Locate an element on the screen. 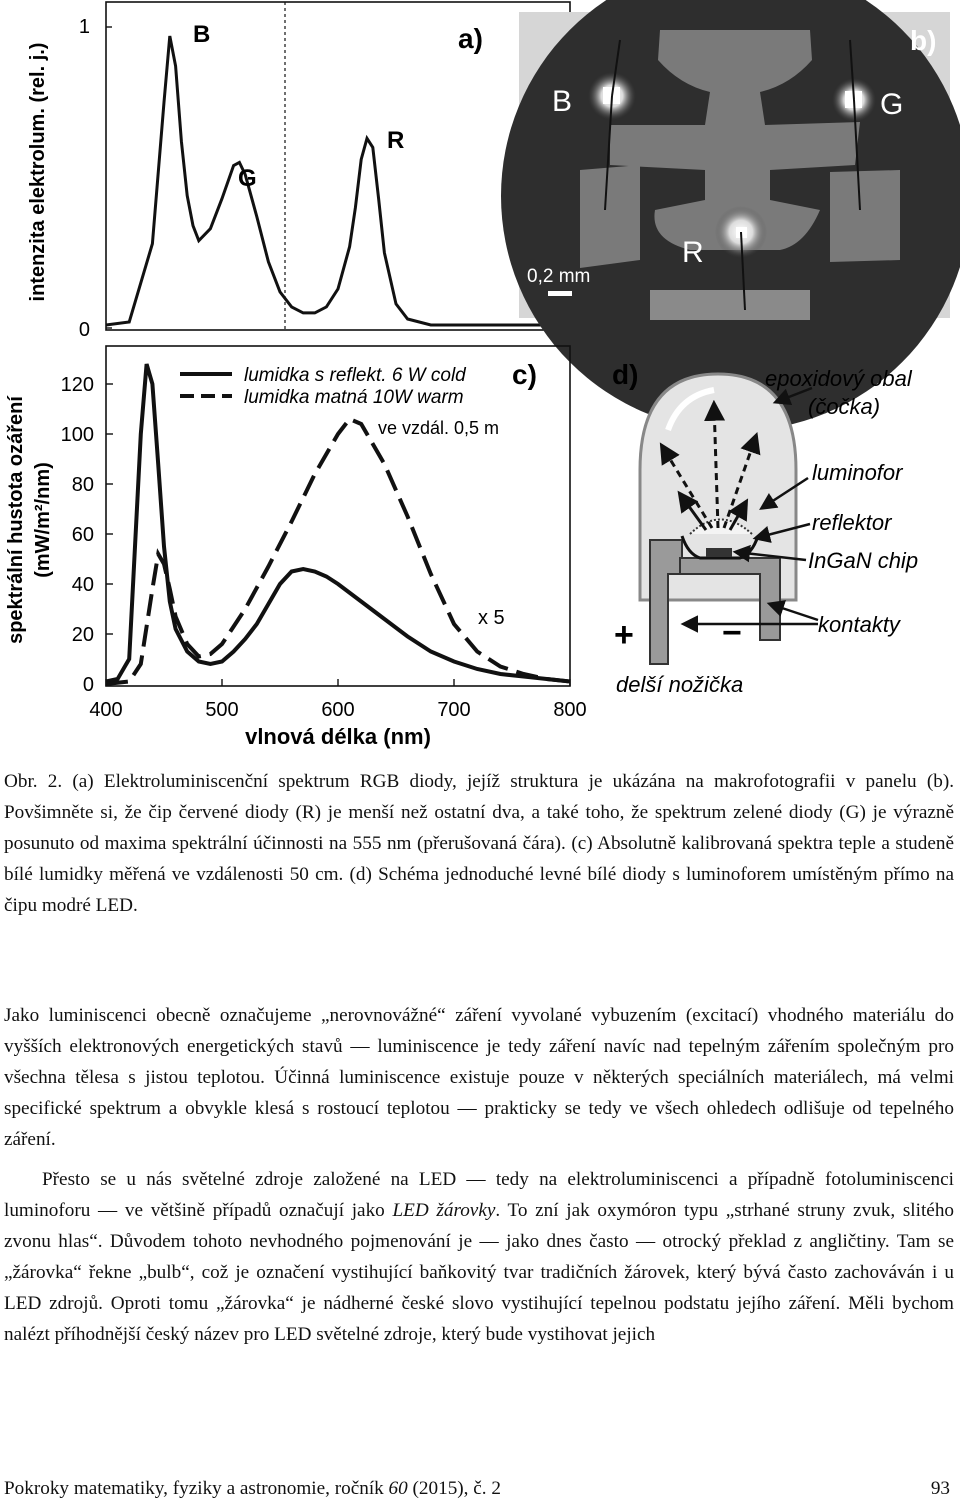 The image size is (960, 1509). y-tick-label: 60 is located at coordinates (83, 535).